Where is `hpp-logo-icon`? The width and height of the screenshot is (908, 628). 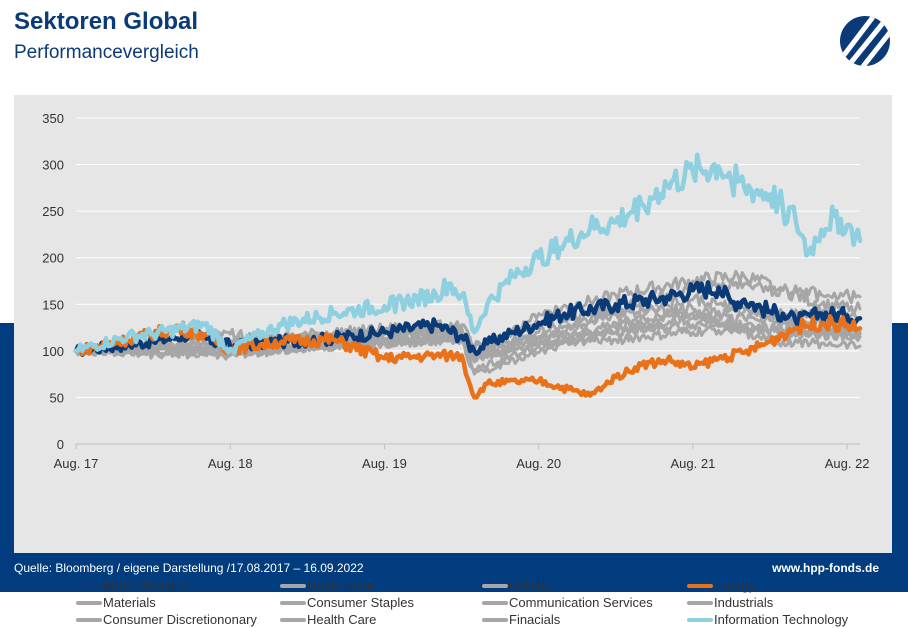 hpp-logo-icon is located at coordinates (865, 41).